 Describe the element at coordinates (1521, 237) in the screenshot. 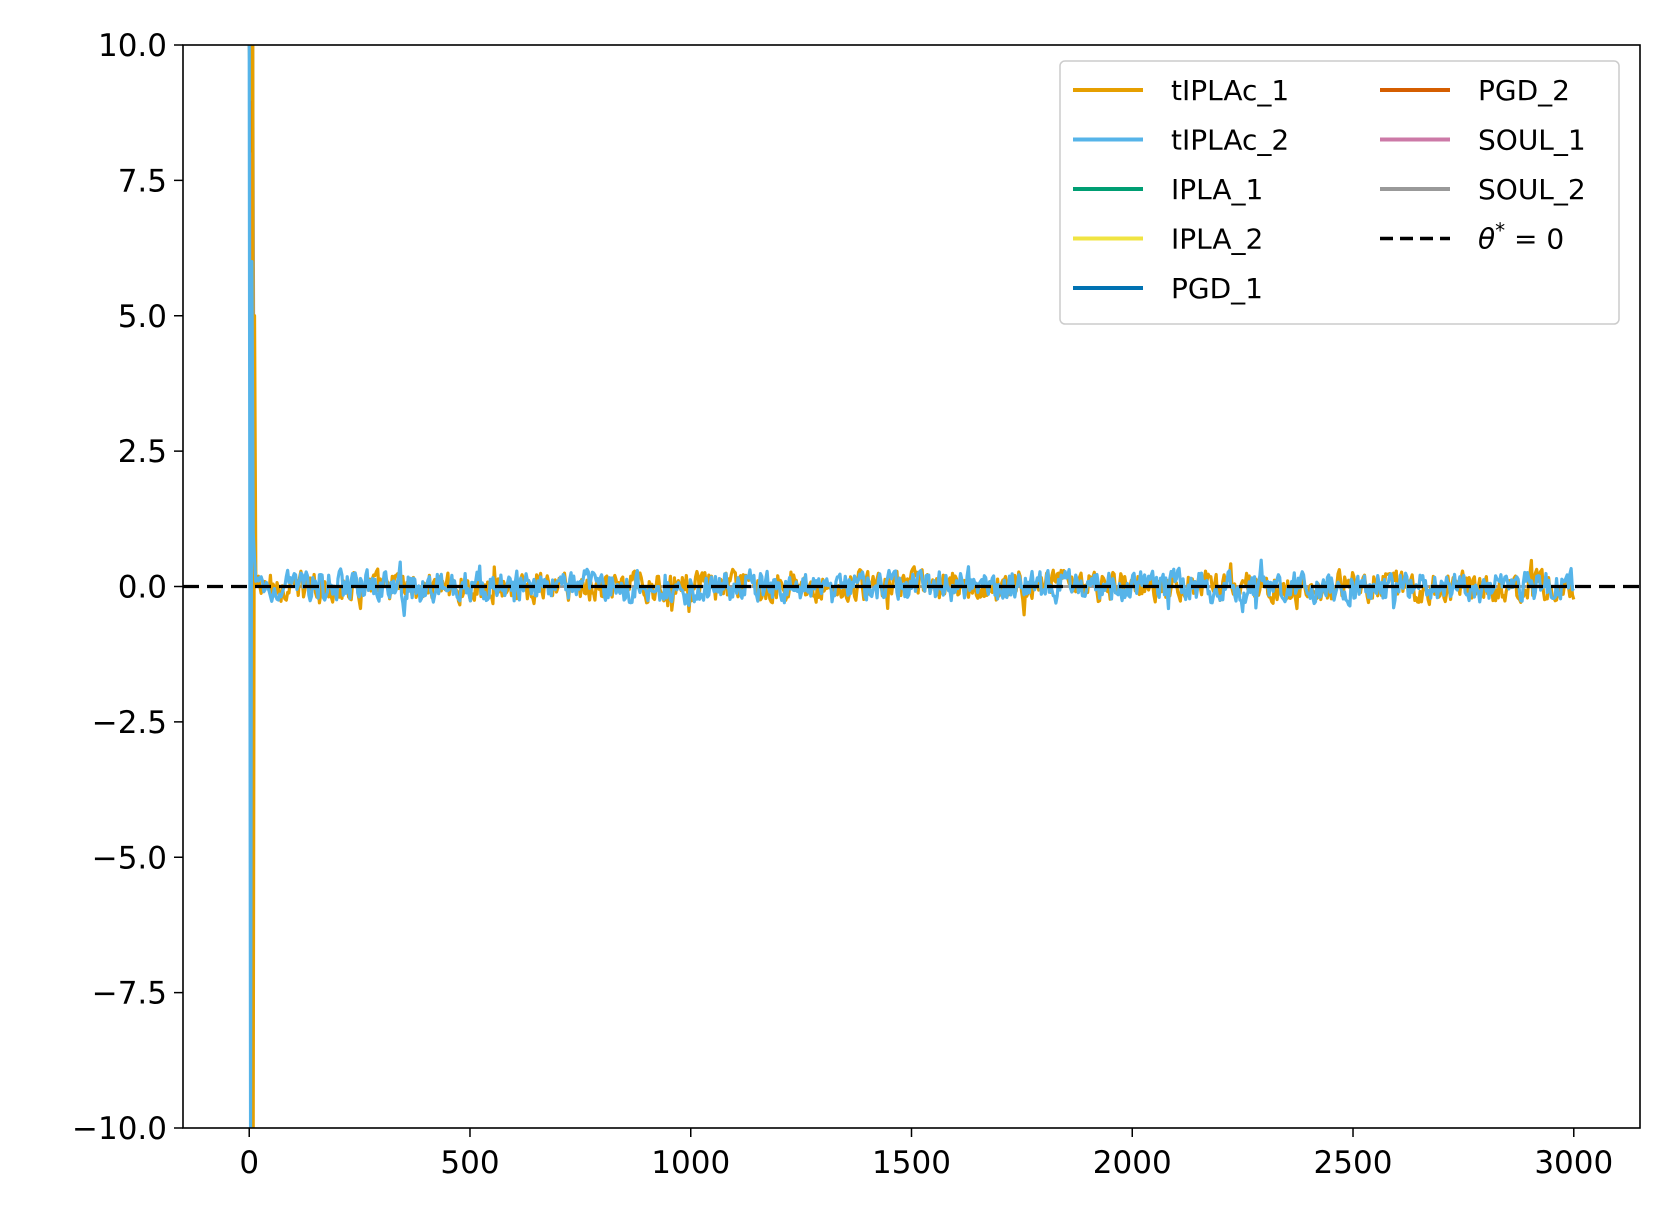

I see `legend-label-theta-star: θ* = 0` at that location.